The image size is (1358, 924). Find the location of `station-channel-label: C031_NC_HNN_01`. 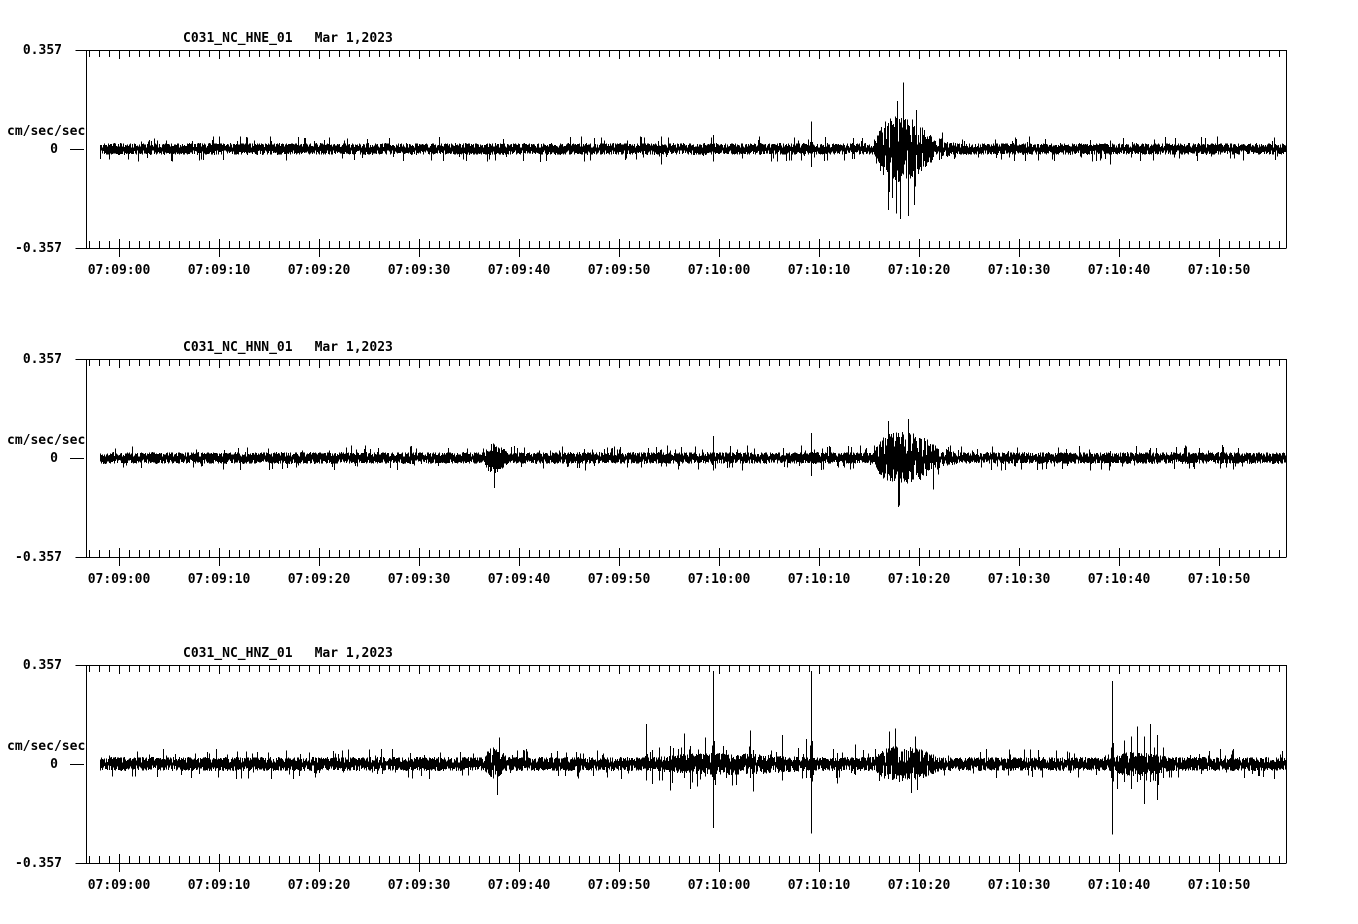

station-channel-label: C031_NC_HNN_01 is located at coordinates (238, 347).